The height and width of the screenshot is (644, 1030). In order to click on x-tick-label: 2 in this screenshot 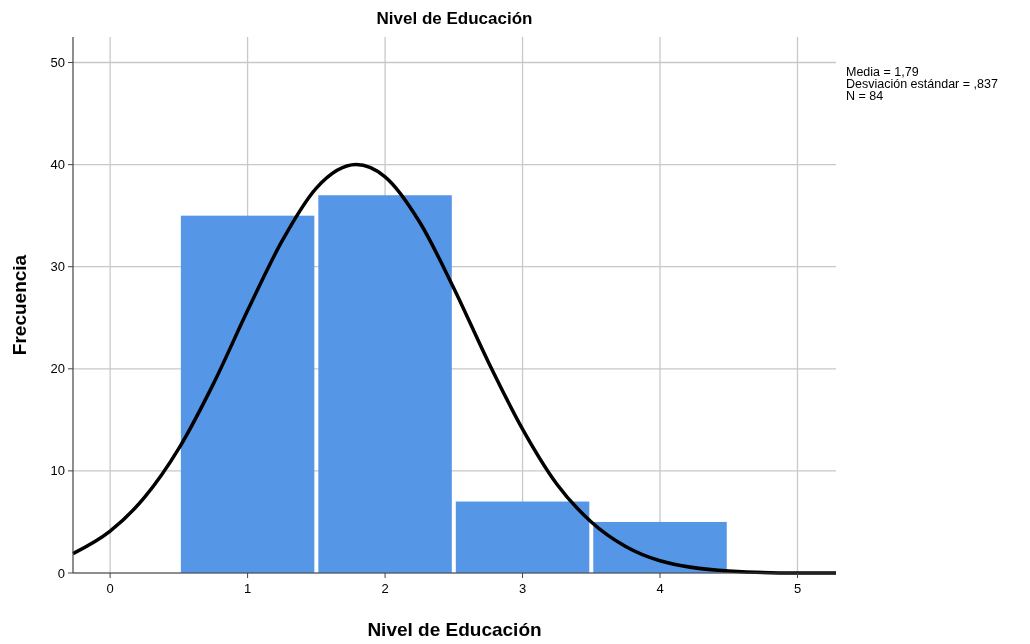, I will do `click(385, 588)`.